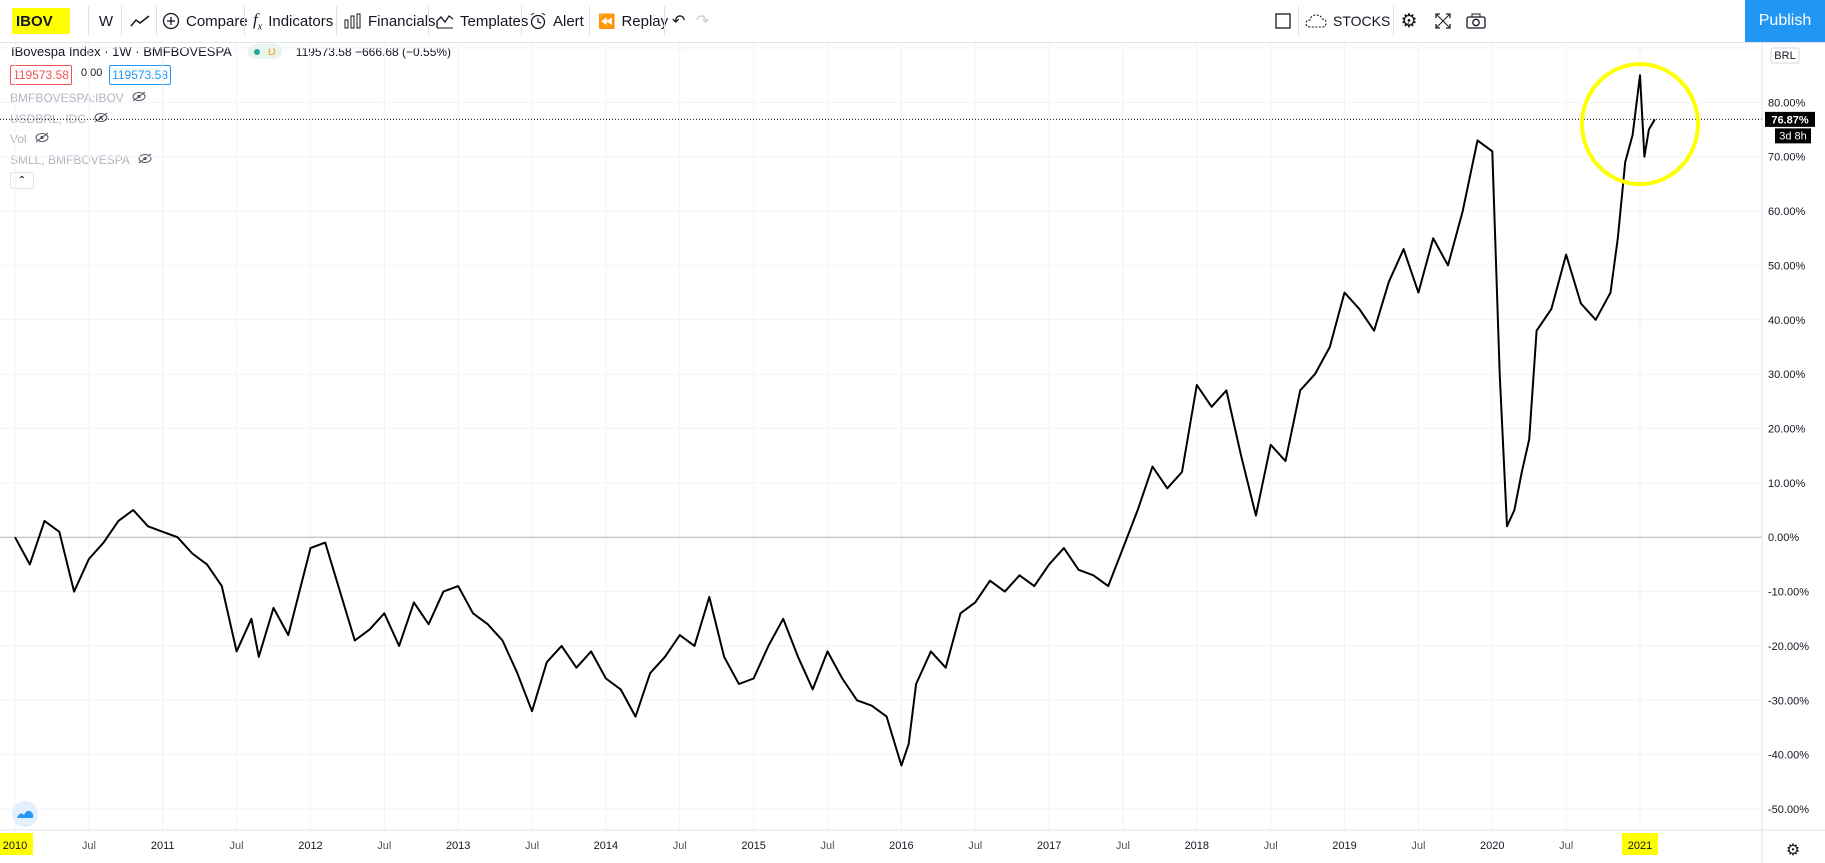  Describe the element at coordinates (753, 846) in the screenshot. I see `time-tick-label: 2015` at that location.